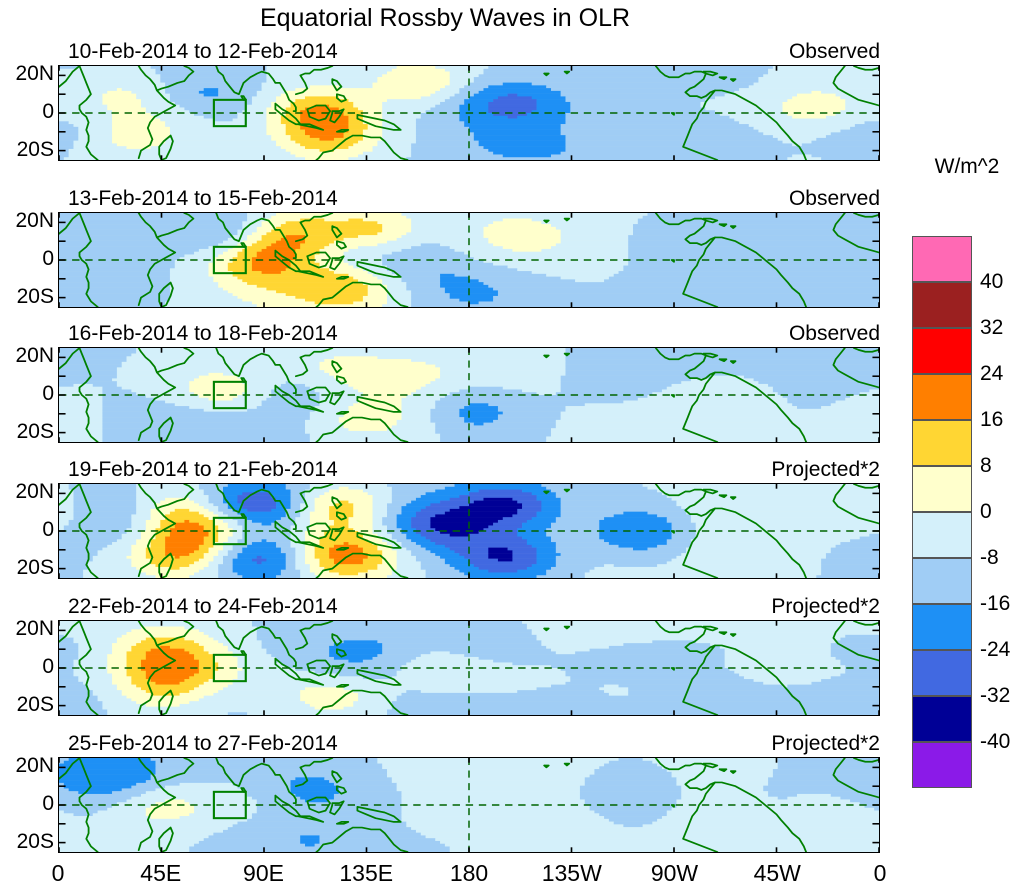 This screenshot has height=890, width=1021. Describe the element at coordinates (203, 606) in the screenshot. I see `panel-date-label: 22-Feb-2014 to 24-Feb-2014` at that location.